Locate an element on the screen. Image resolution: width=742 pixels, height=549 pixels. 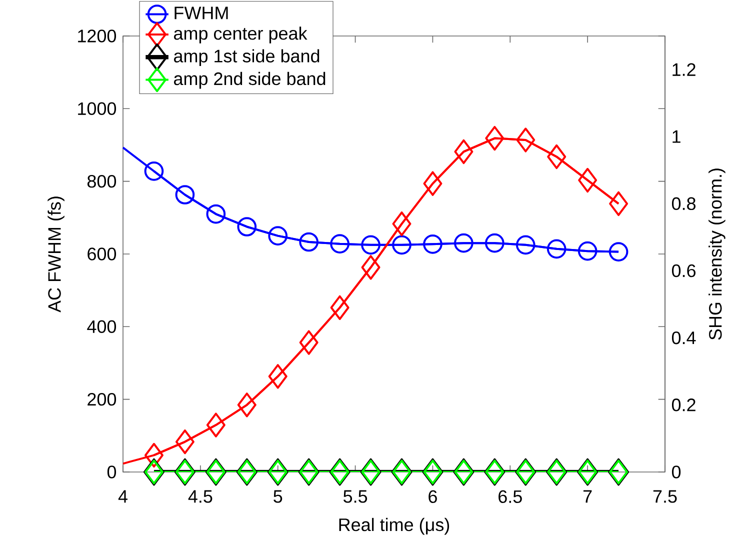
y-tick-label: 200 is located at coordinates (102, 399).